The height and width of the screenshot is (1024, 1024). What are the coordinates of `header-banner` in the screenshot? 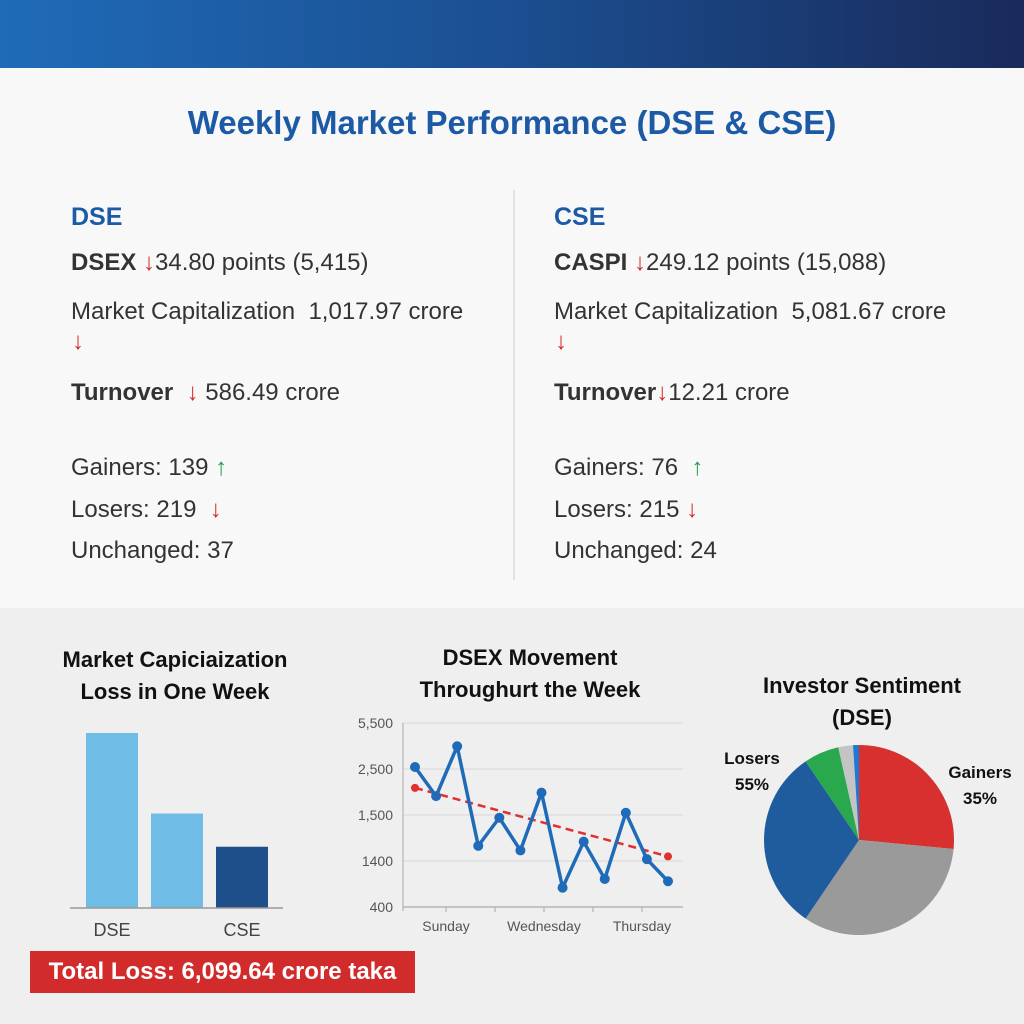 It's located at (512, 34).